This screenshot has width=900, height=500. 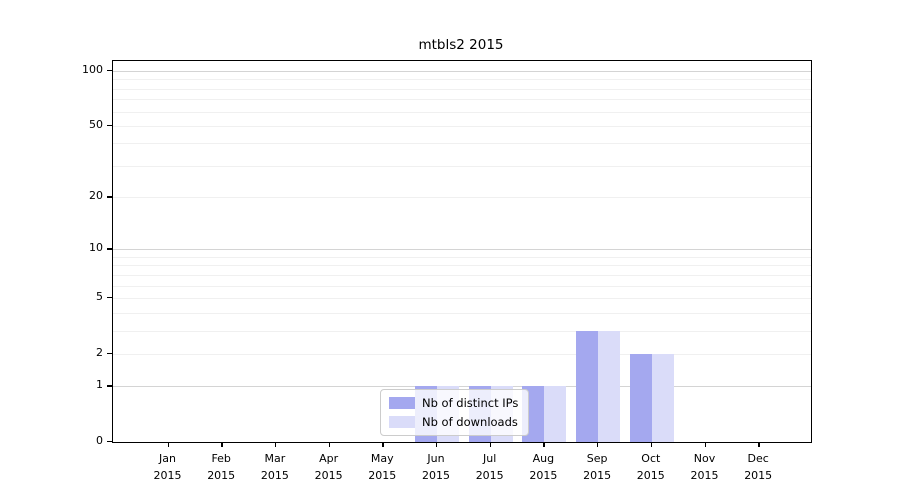 I want to click on y-tick-label: 2, so click(x=99, y=352).